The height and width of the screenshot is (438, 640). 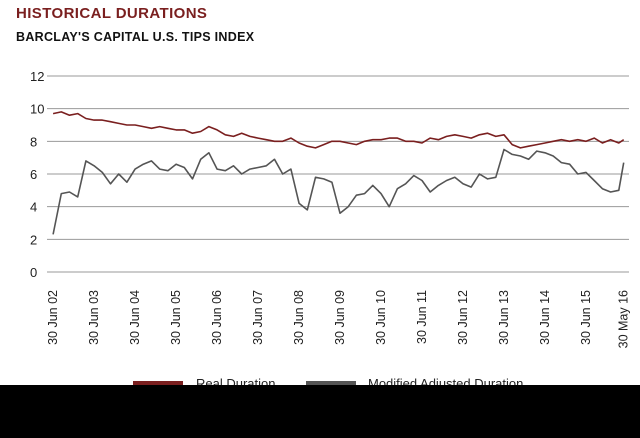 I want to click on x-tick-label: 30 Jun 07, so click(x=258, y=317).